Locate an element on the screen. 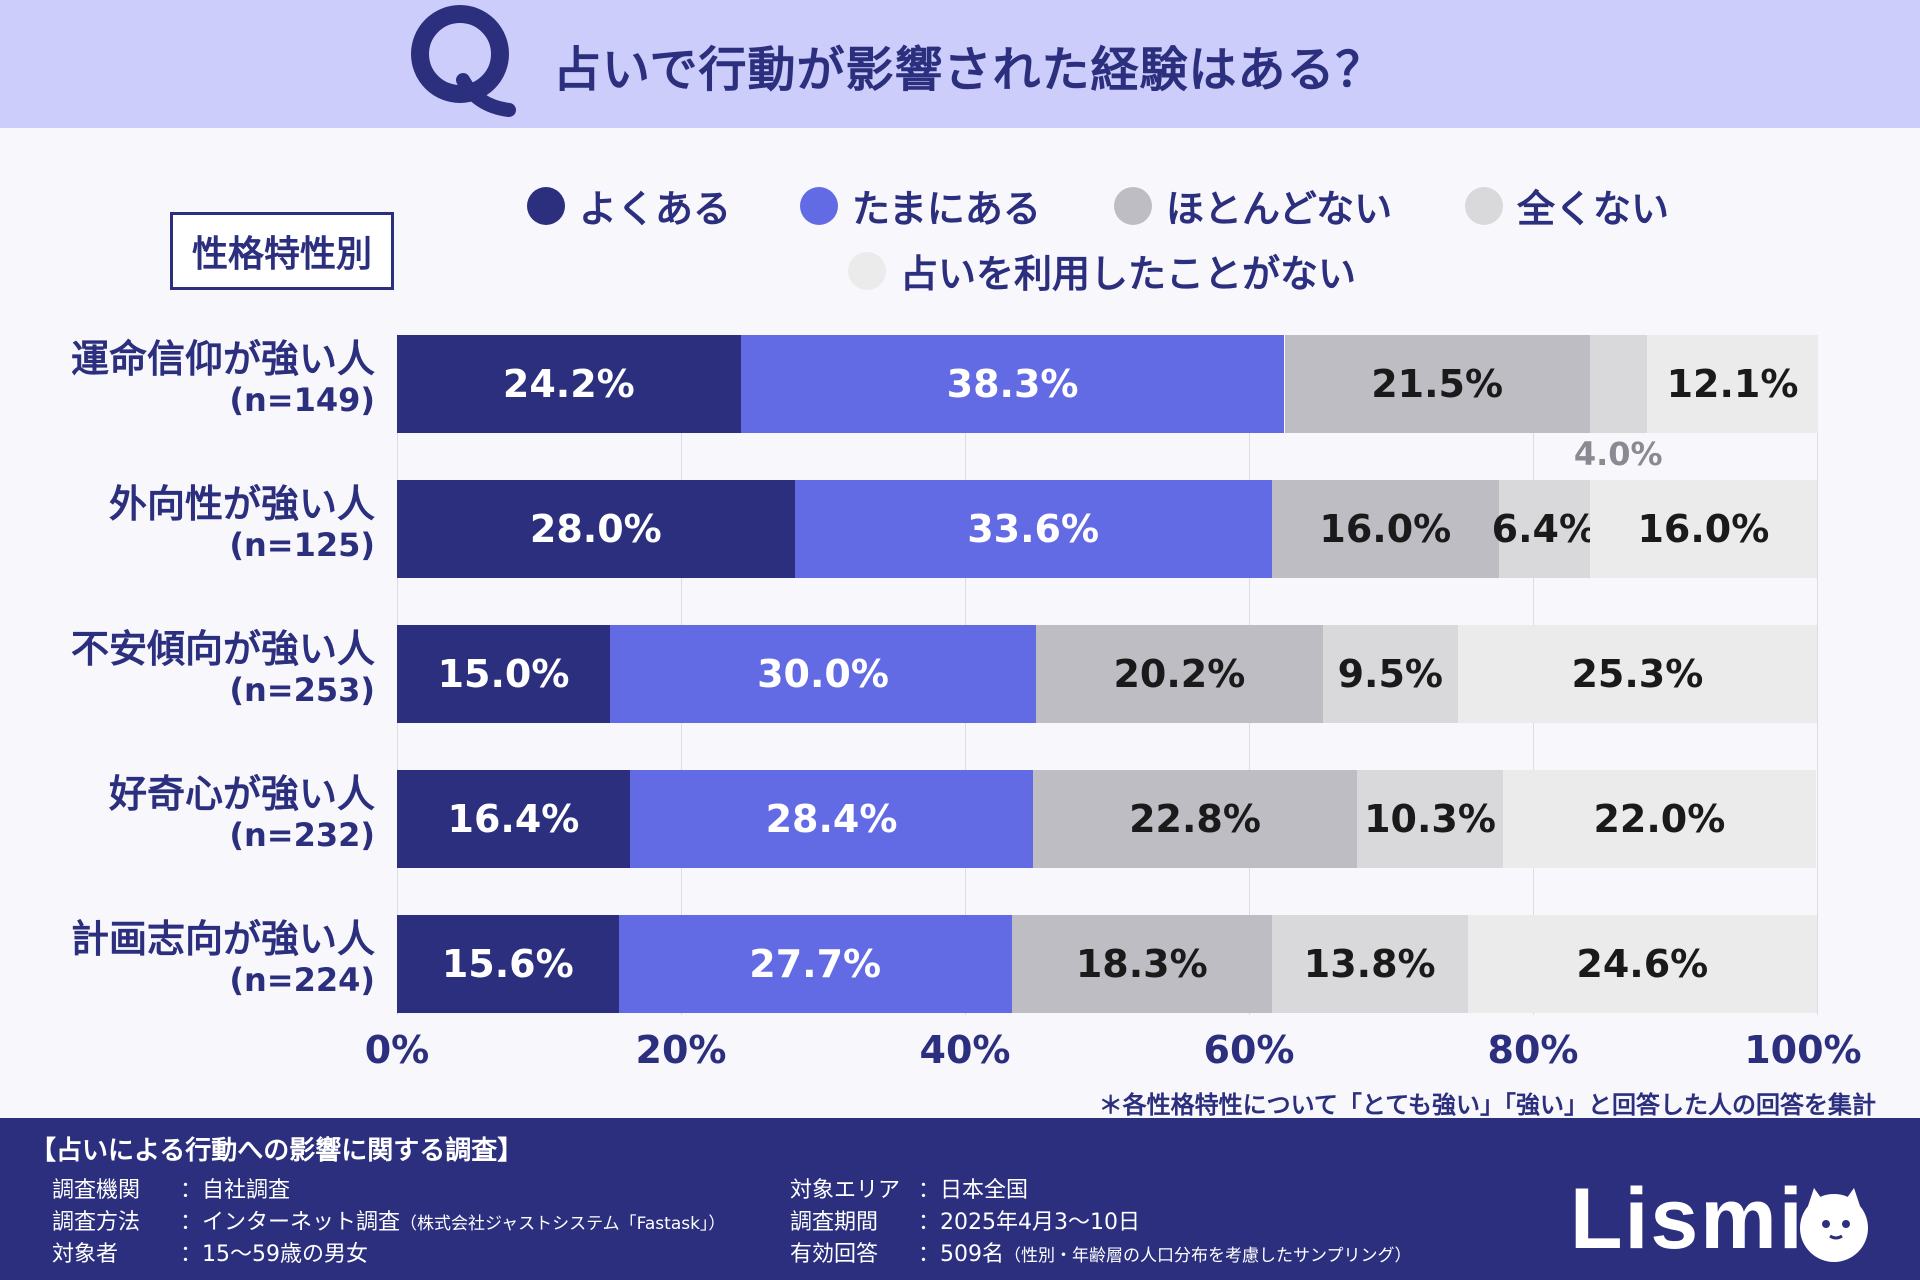 The image size is (1920, 1280). bar-segment: 38.3% is located at coordinates (1012, 384).